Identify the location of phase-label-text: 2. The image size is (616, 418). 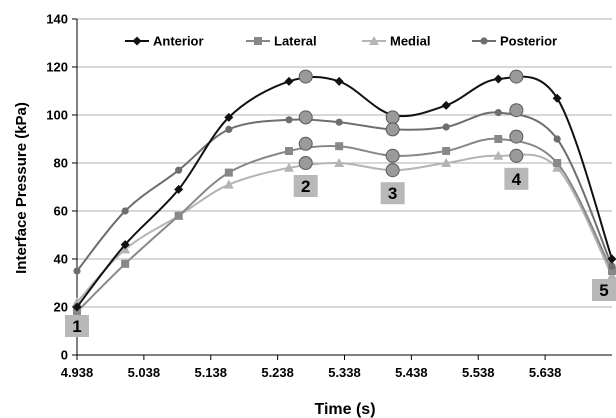
(305, 186).